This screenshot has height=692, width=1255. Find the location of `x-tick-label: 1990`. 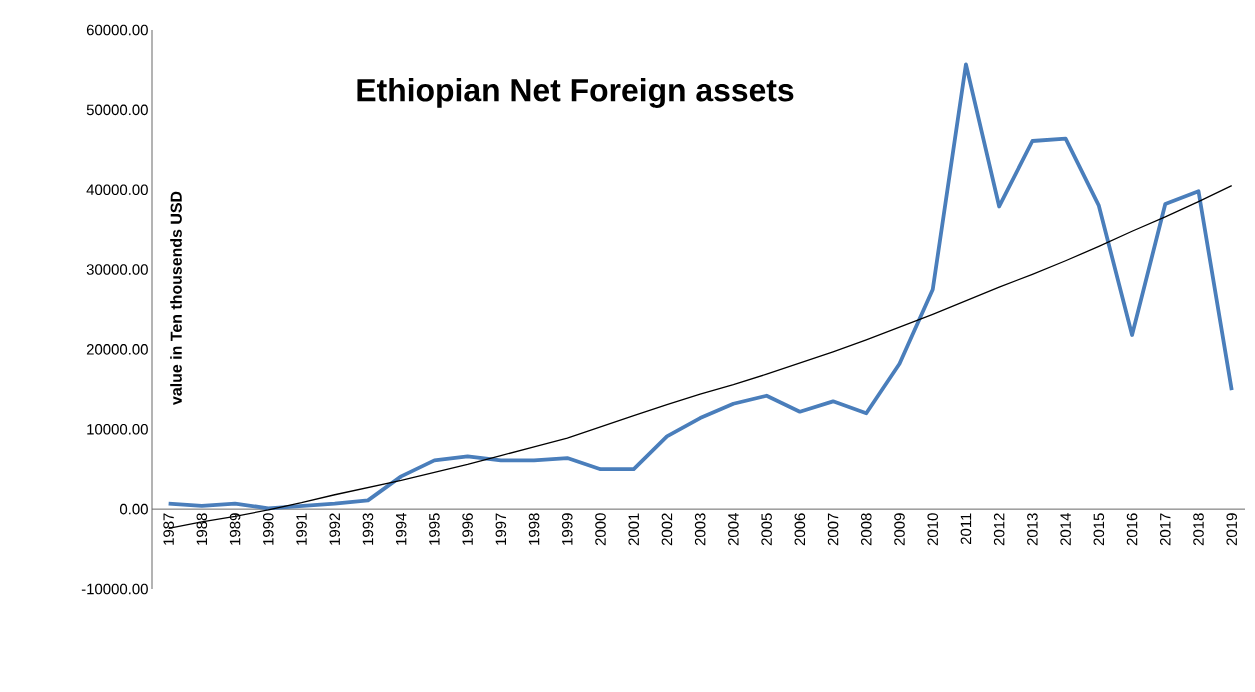

x-tick-label: 1990 is located at coordinates (268, 529).